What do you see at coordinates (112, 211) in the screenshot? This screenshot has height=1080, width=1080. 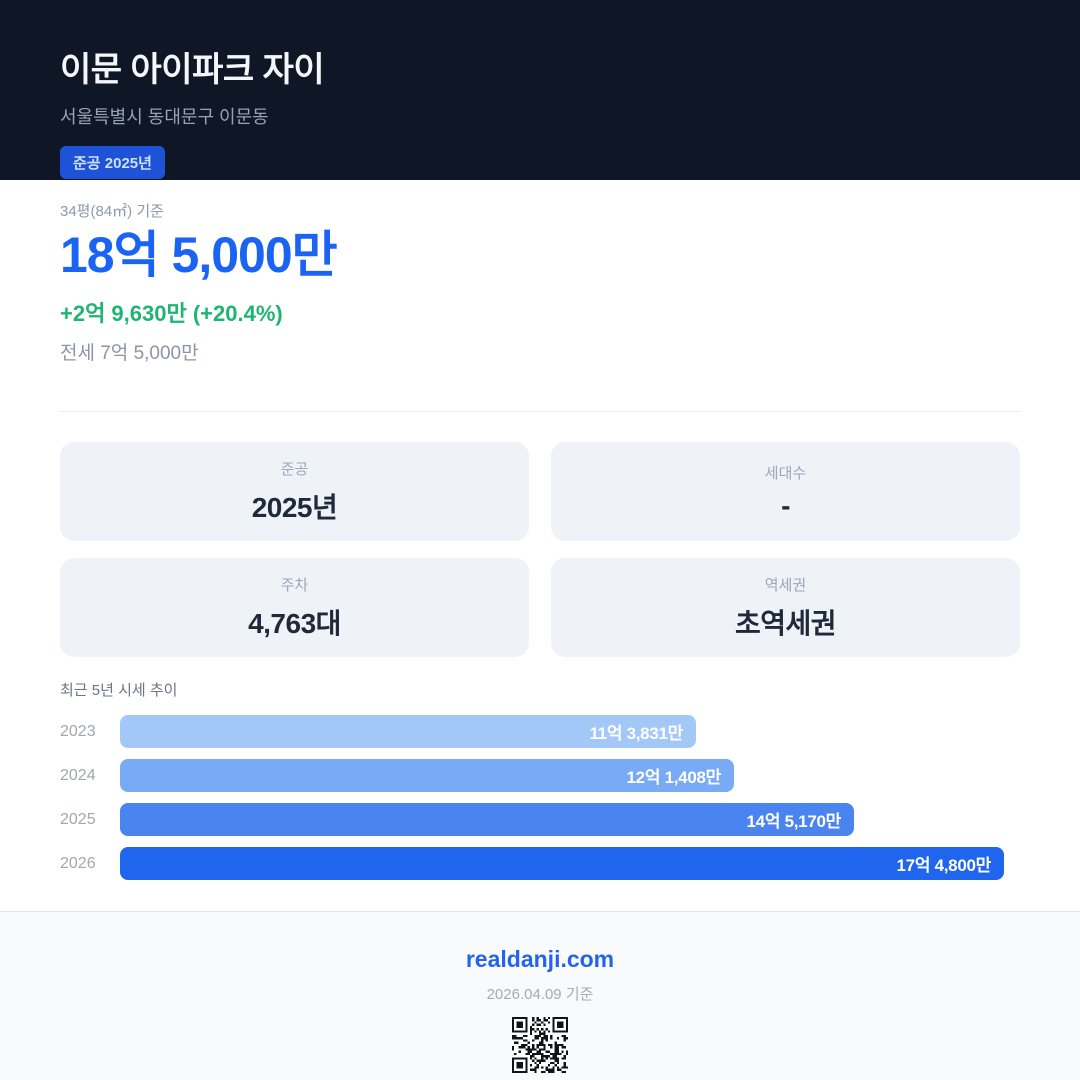 I see `price-basis: 34평(84㎡) 기준` at bounding box center [112, 211].